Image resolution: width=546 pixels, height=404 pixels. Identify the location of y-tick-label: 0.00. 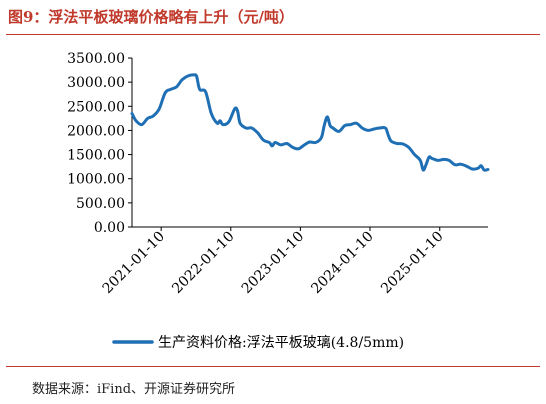
(109, 228).